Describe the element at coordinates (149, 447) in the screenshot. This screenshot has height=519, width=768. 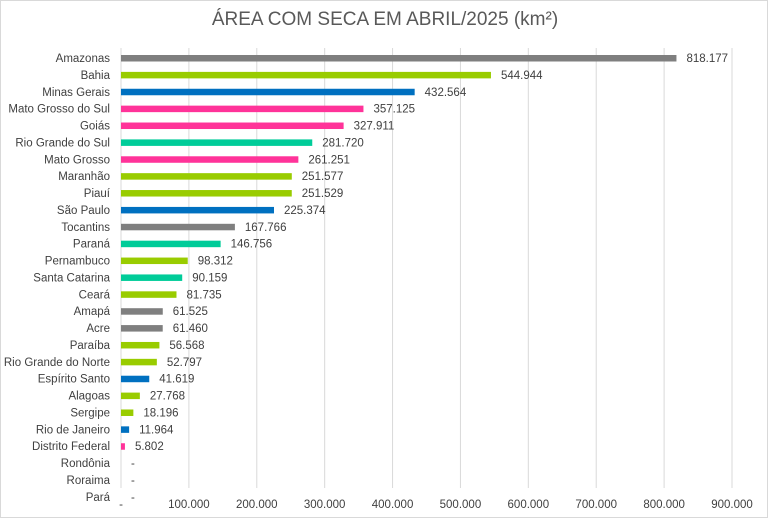
I see `data-label: 5.802` at that location.